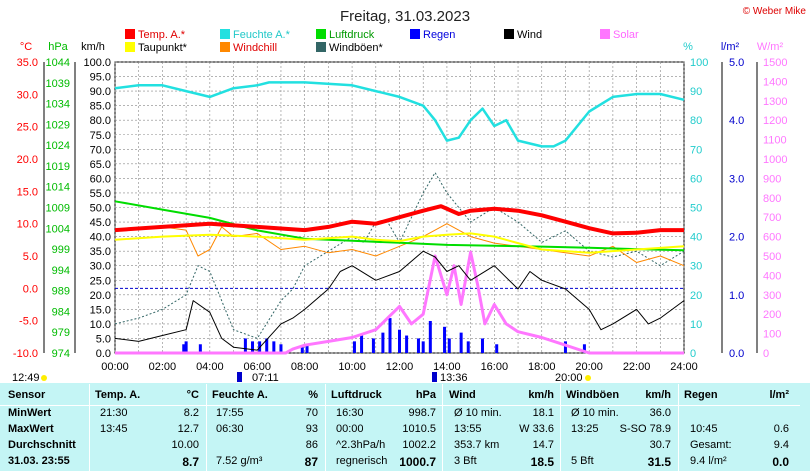 The width and height of the screenshot is (810, 471). What do you see at coordinates (114, 413) in the screenshot?
I see `stats-cell: 21:30` at bounding box center [114, 413].